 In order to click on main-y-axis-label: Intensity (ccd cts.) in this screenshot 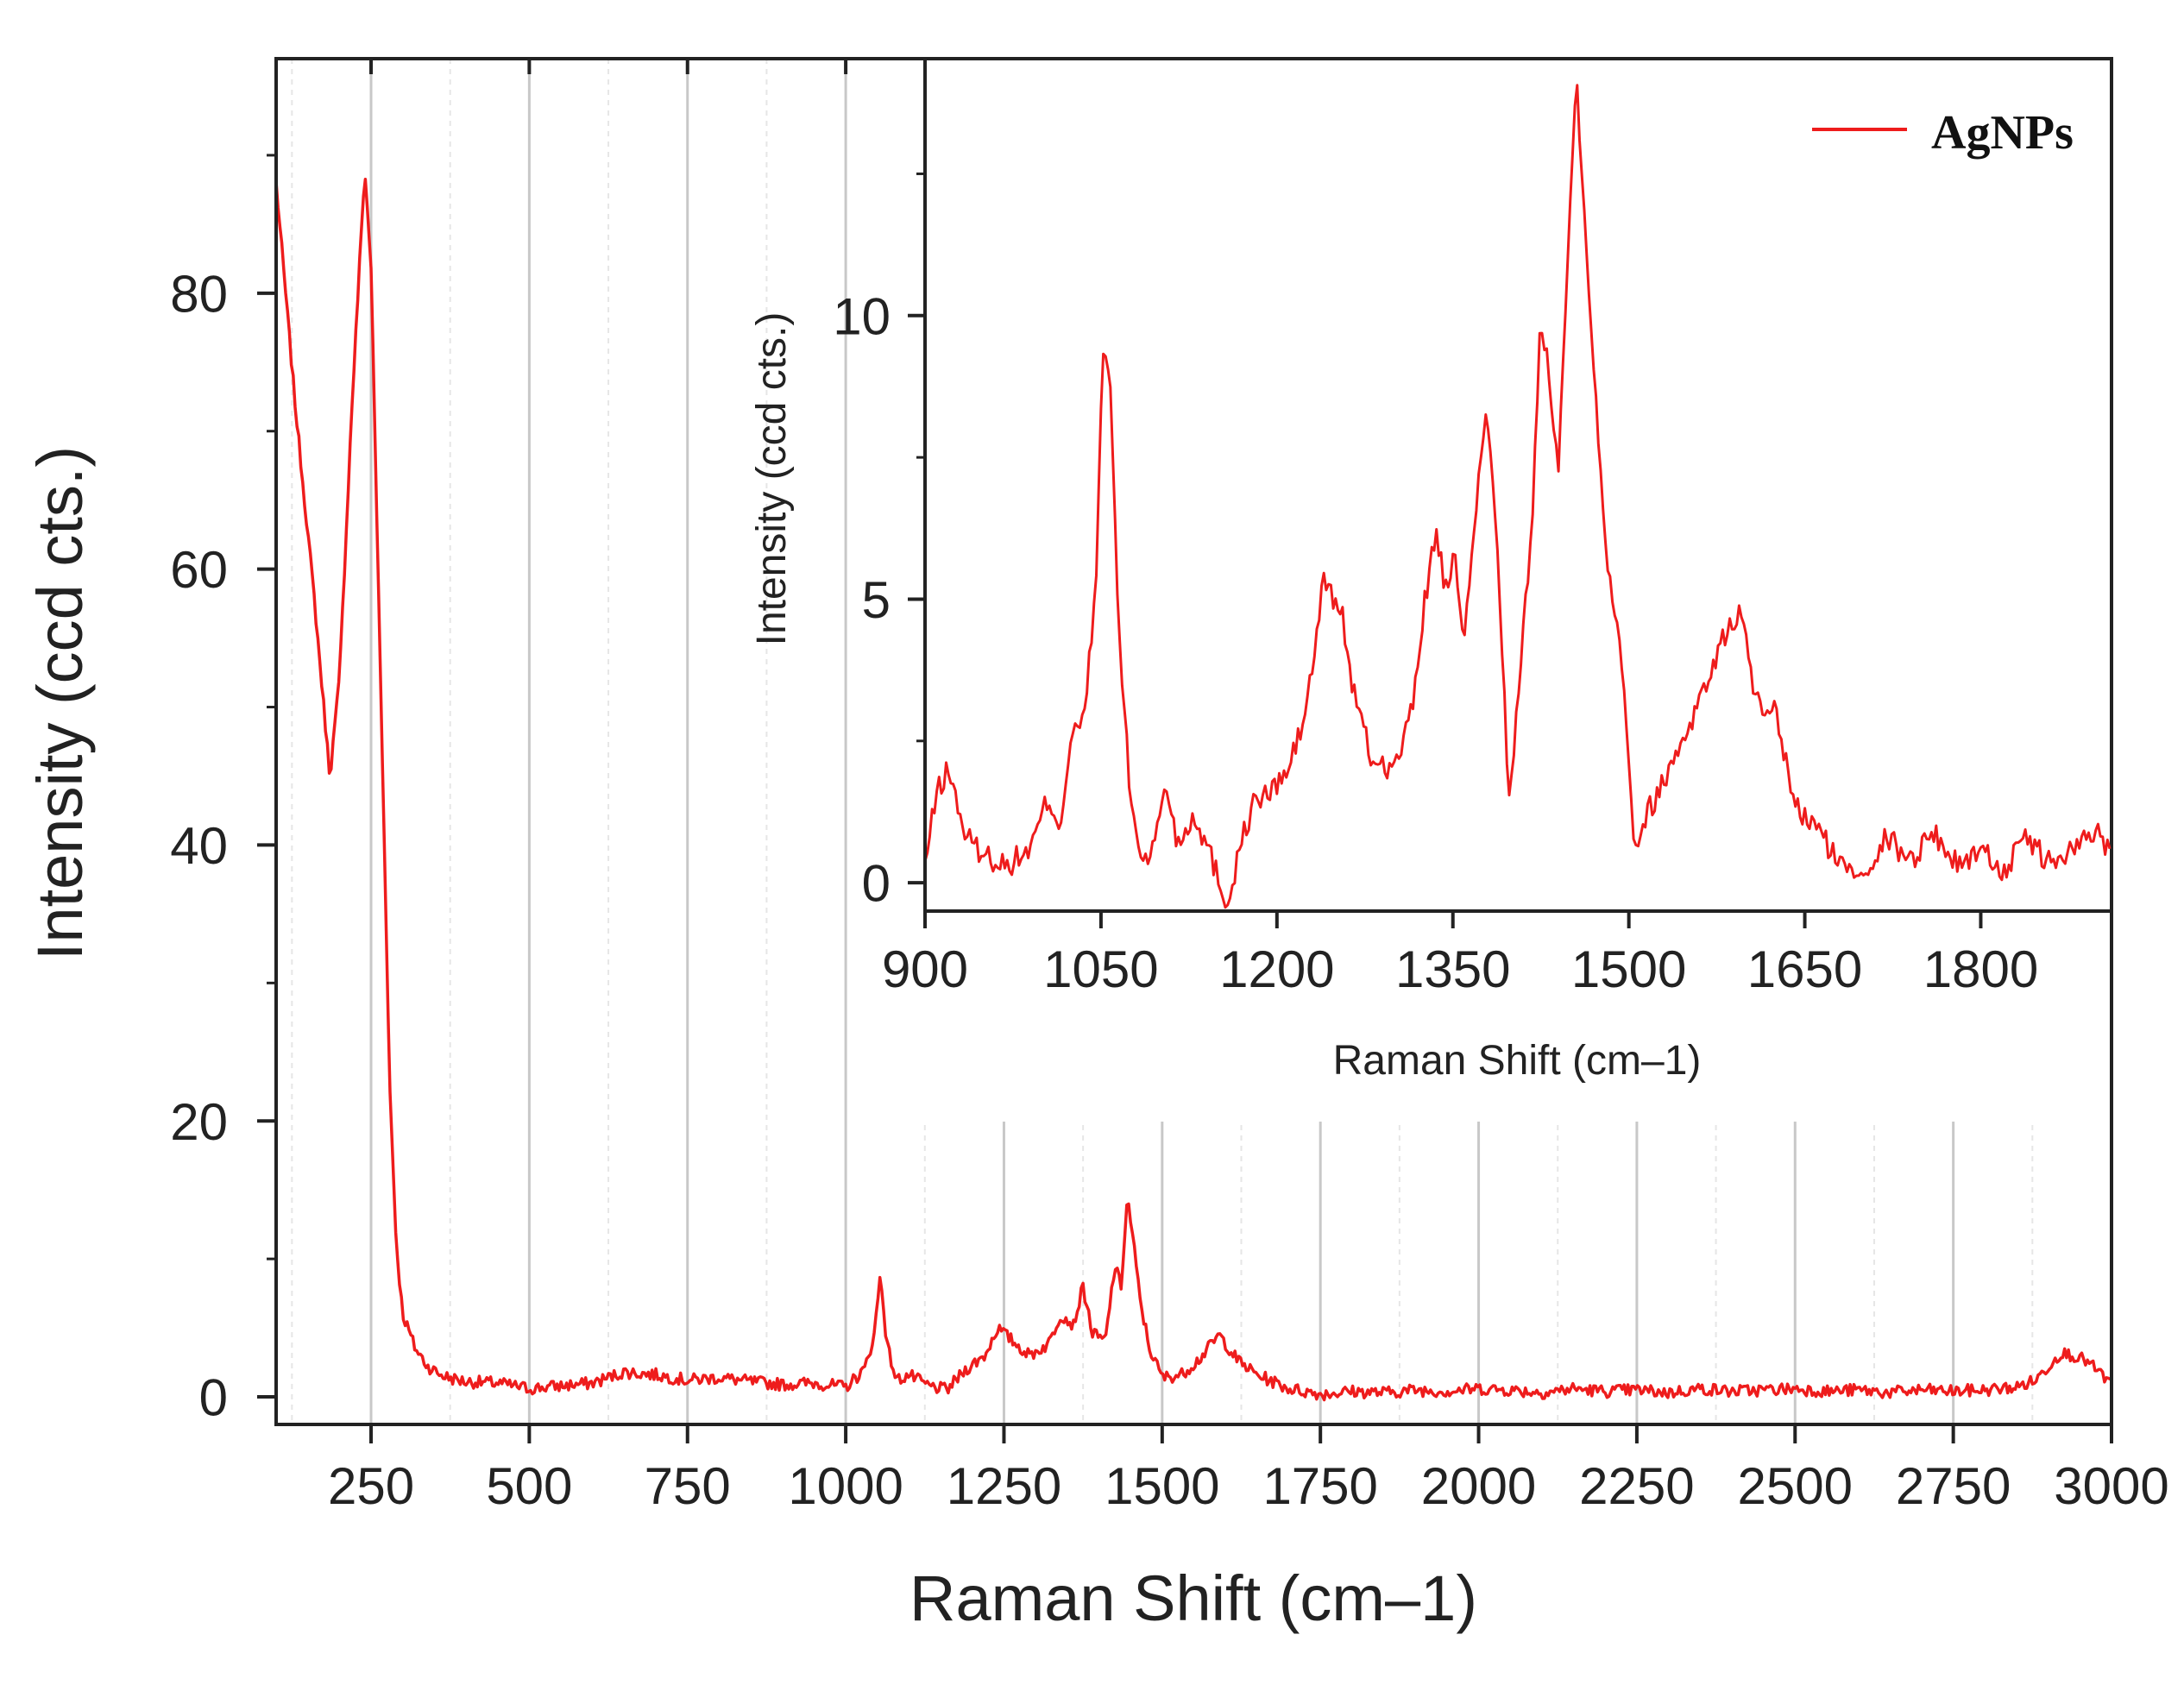, I will do `click(60, 703)`.